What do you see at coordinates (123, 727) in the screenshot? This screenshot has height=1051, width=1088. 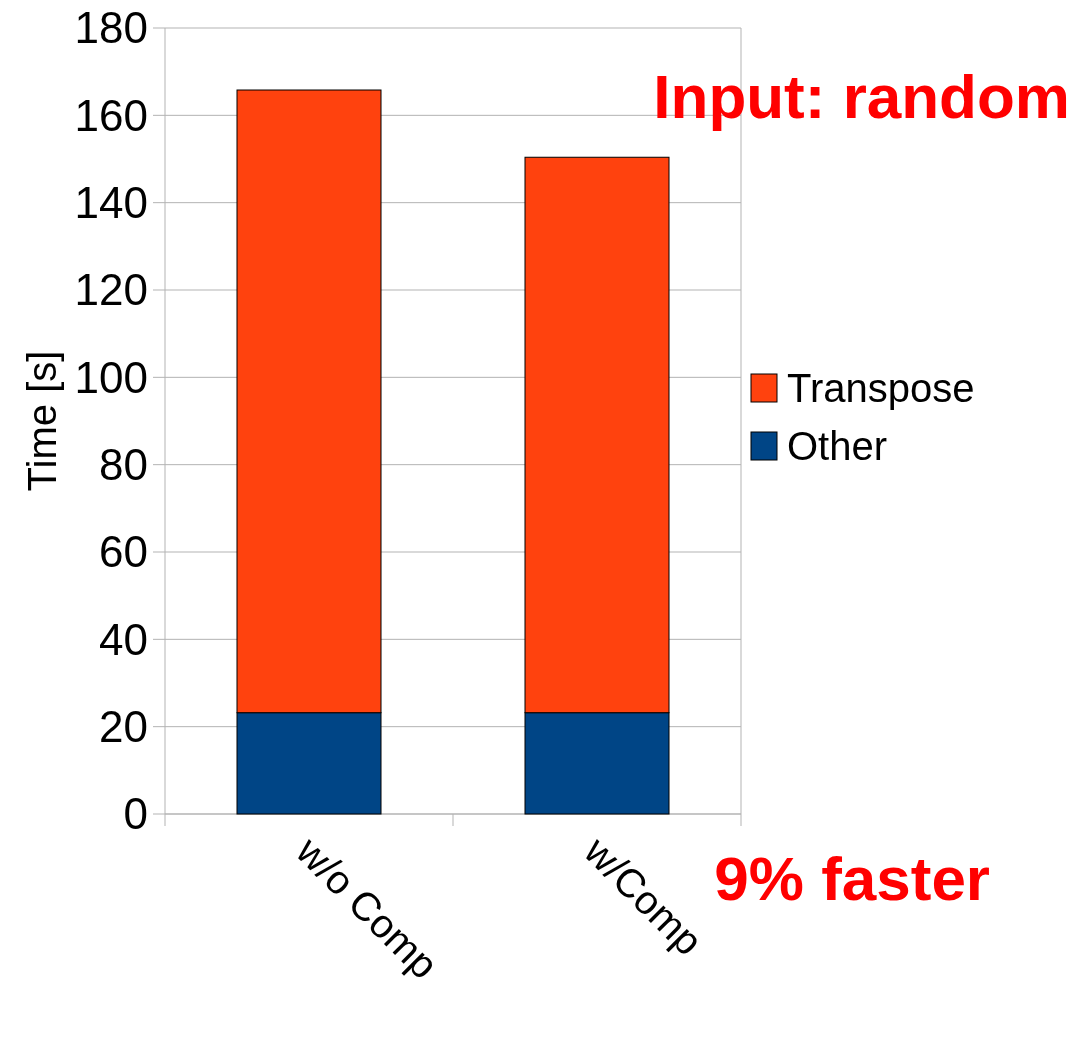 I see `y-tick-label: 20` at bounding box center [123, 727].